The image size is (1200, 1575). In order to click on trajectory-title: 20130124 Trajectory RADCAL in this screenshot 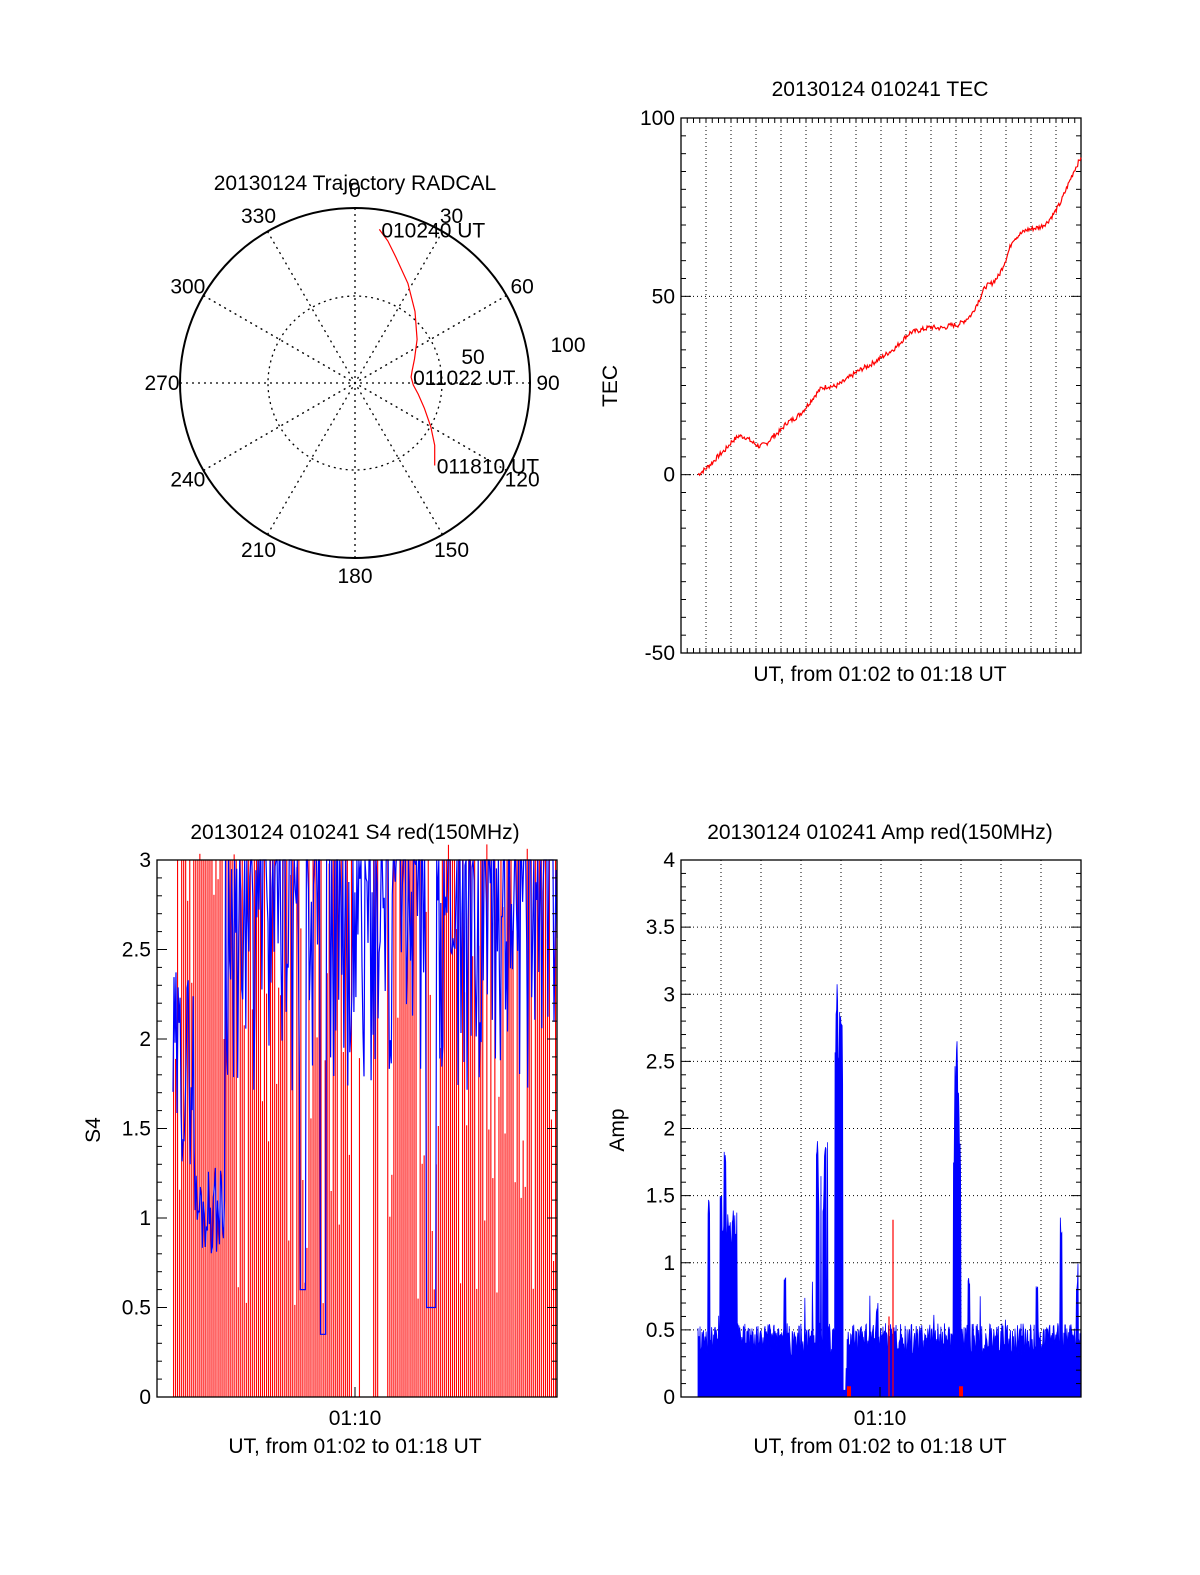, I will do `click(355, 183)`.